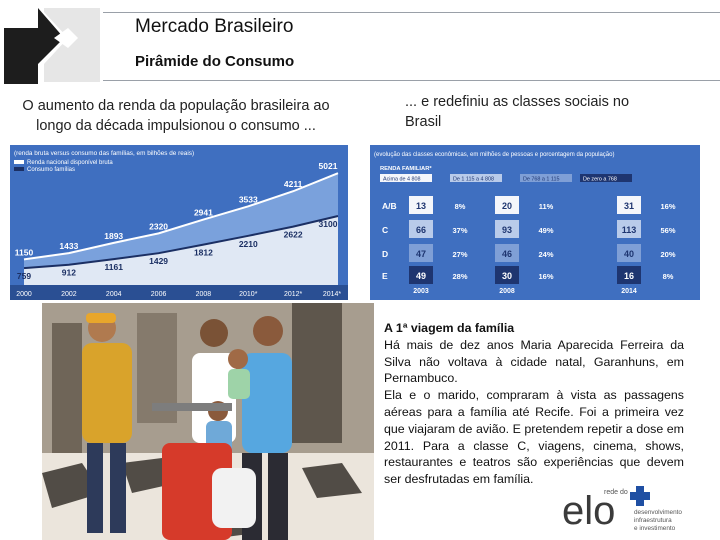 This screenshot has width=720, height=540. What do you see at coordinates (293, 294) in the screenshot?
I see `x-tick-label: 2012*` at bounding box center [293, 294].